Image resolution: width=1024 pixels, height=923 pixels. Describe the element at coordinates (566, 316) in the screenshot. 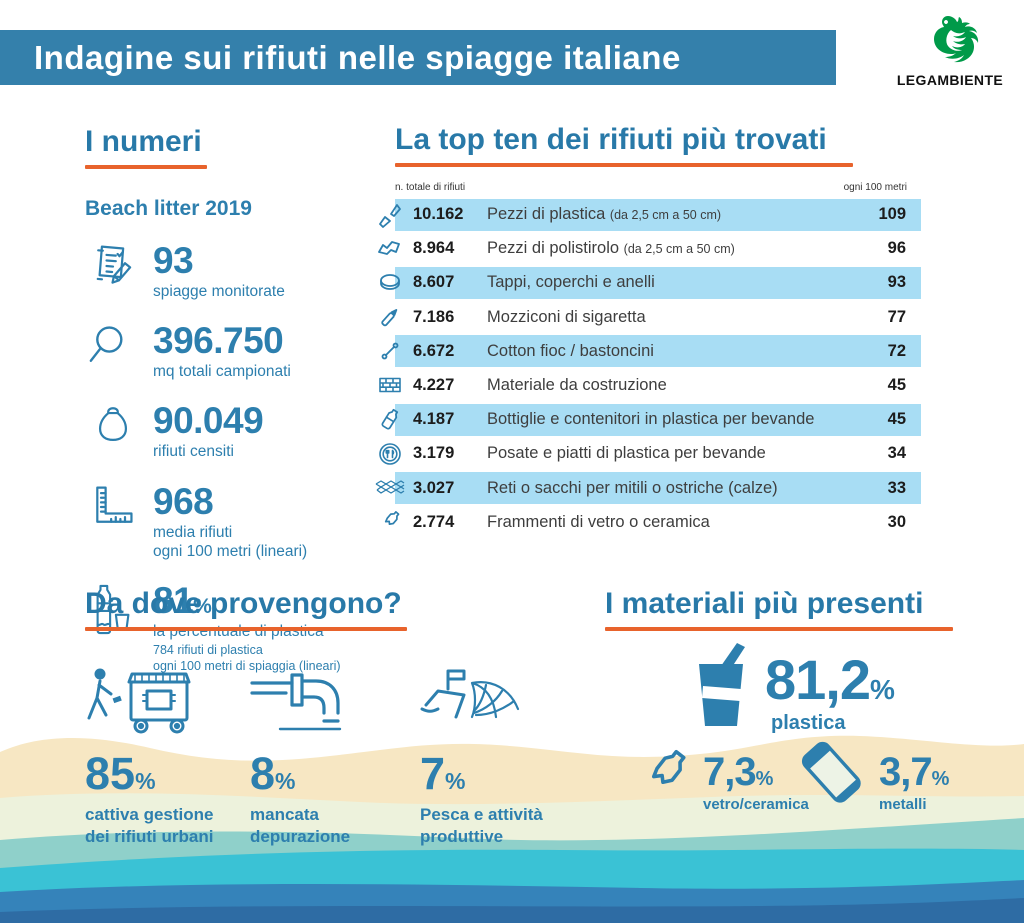

I see `row-name: Mozziconi di sigaretta` at that location.